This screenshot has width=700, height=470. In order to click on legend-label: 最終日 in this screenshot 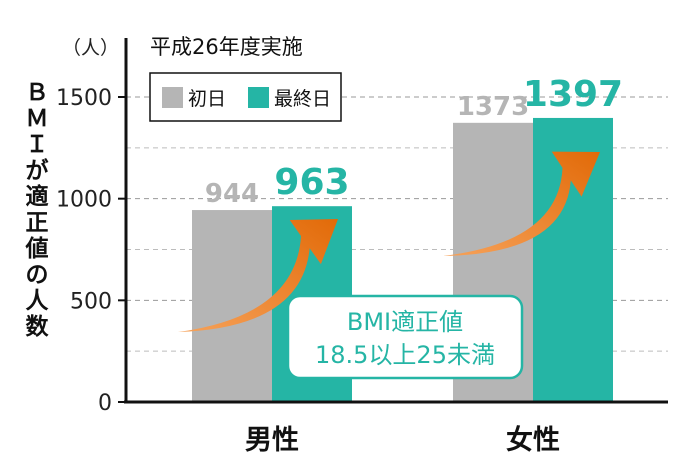, I will do `click(302, 99)`.